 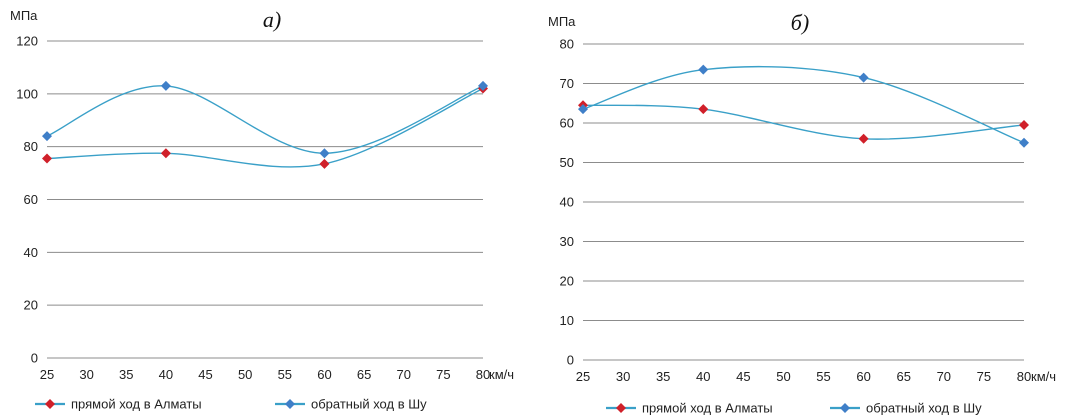 What do you see at coordinates (27, 93) in the screenshot?
I see `y-tick-label: 100` at bounding box center [27, 93].